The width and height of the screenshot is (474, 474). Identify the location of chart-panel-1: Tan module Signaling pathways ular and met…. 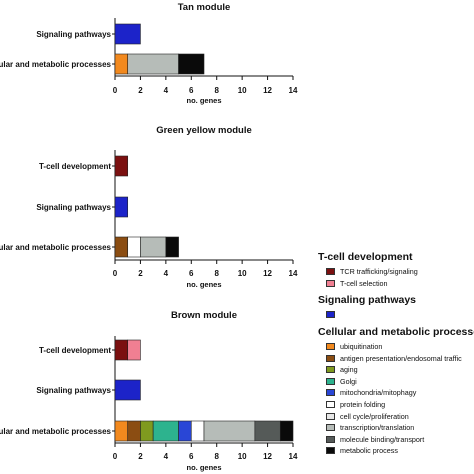
(149, 53).